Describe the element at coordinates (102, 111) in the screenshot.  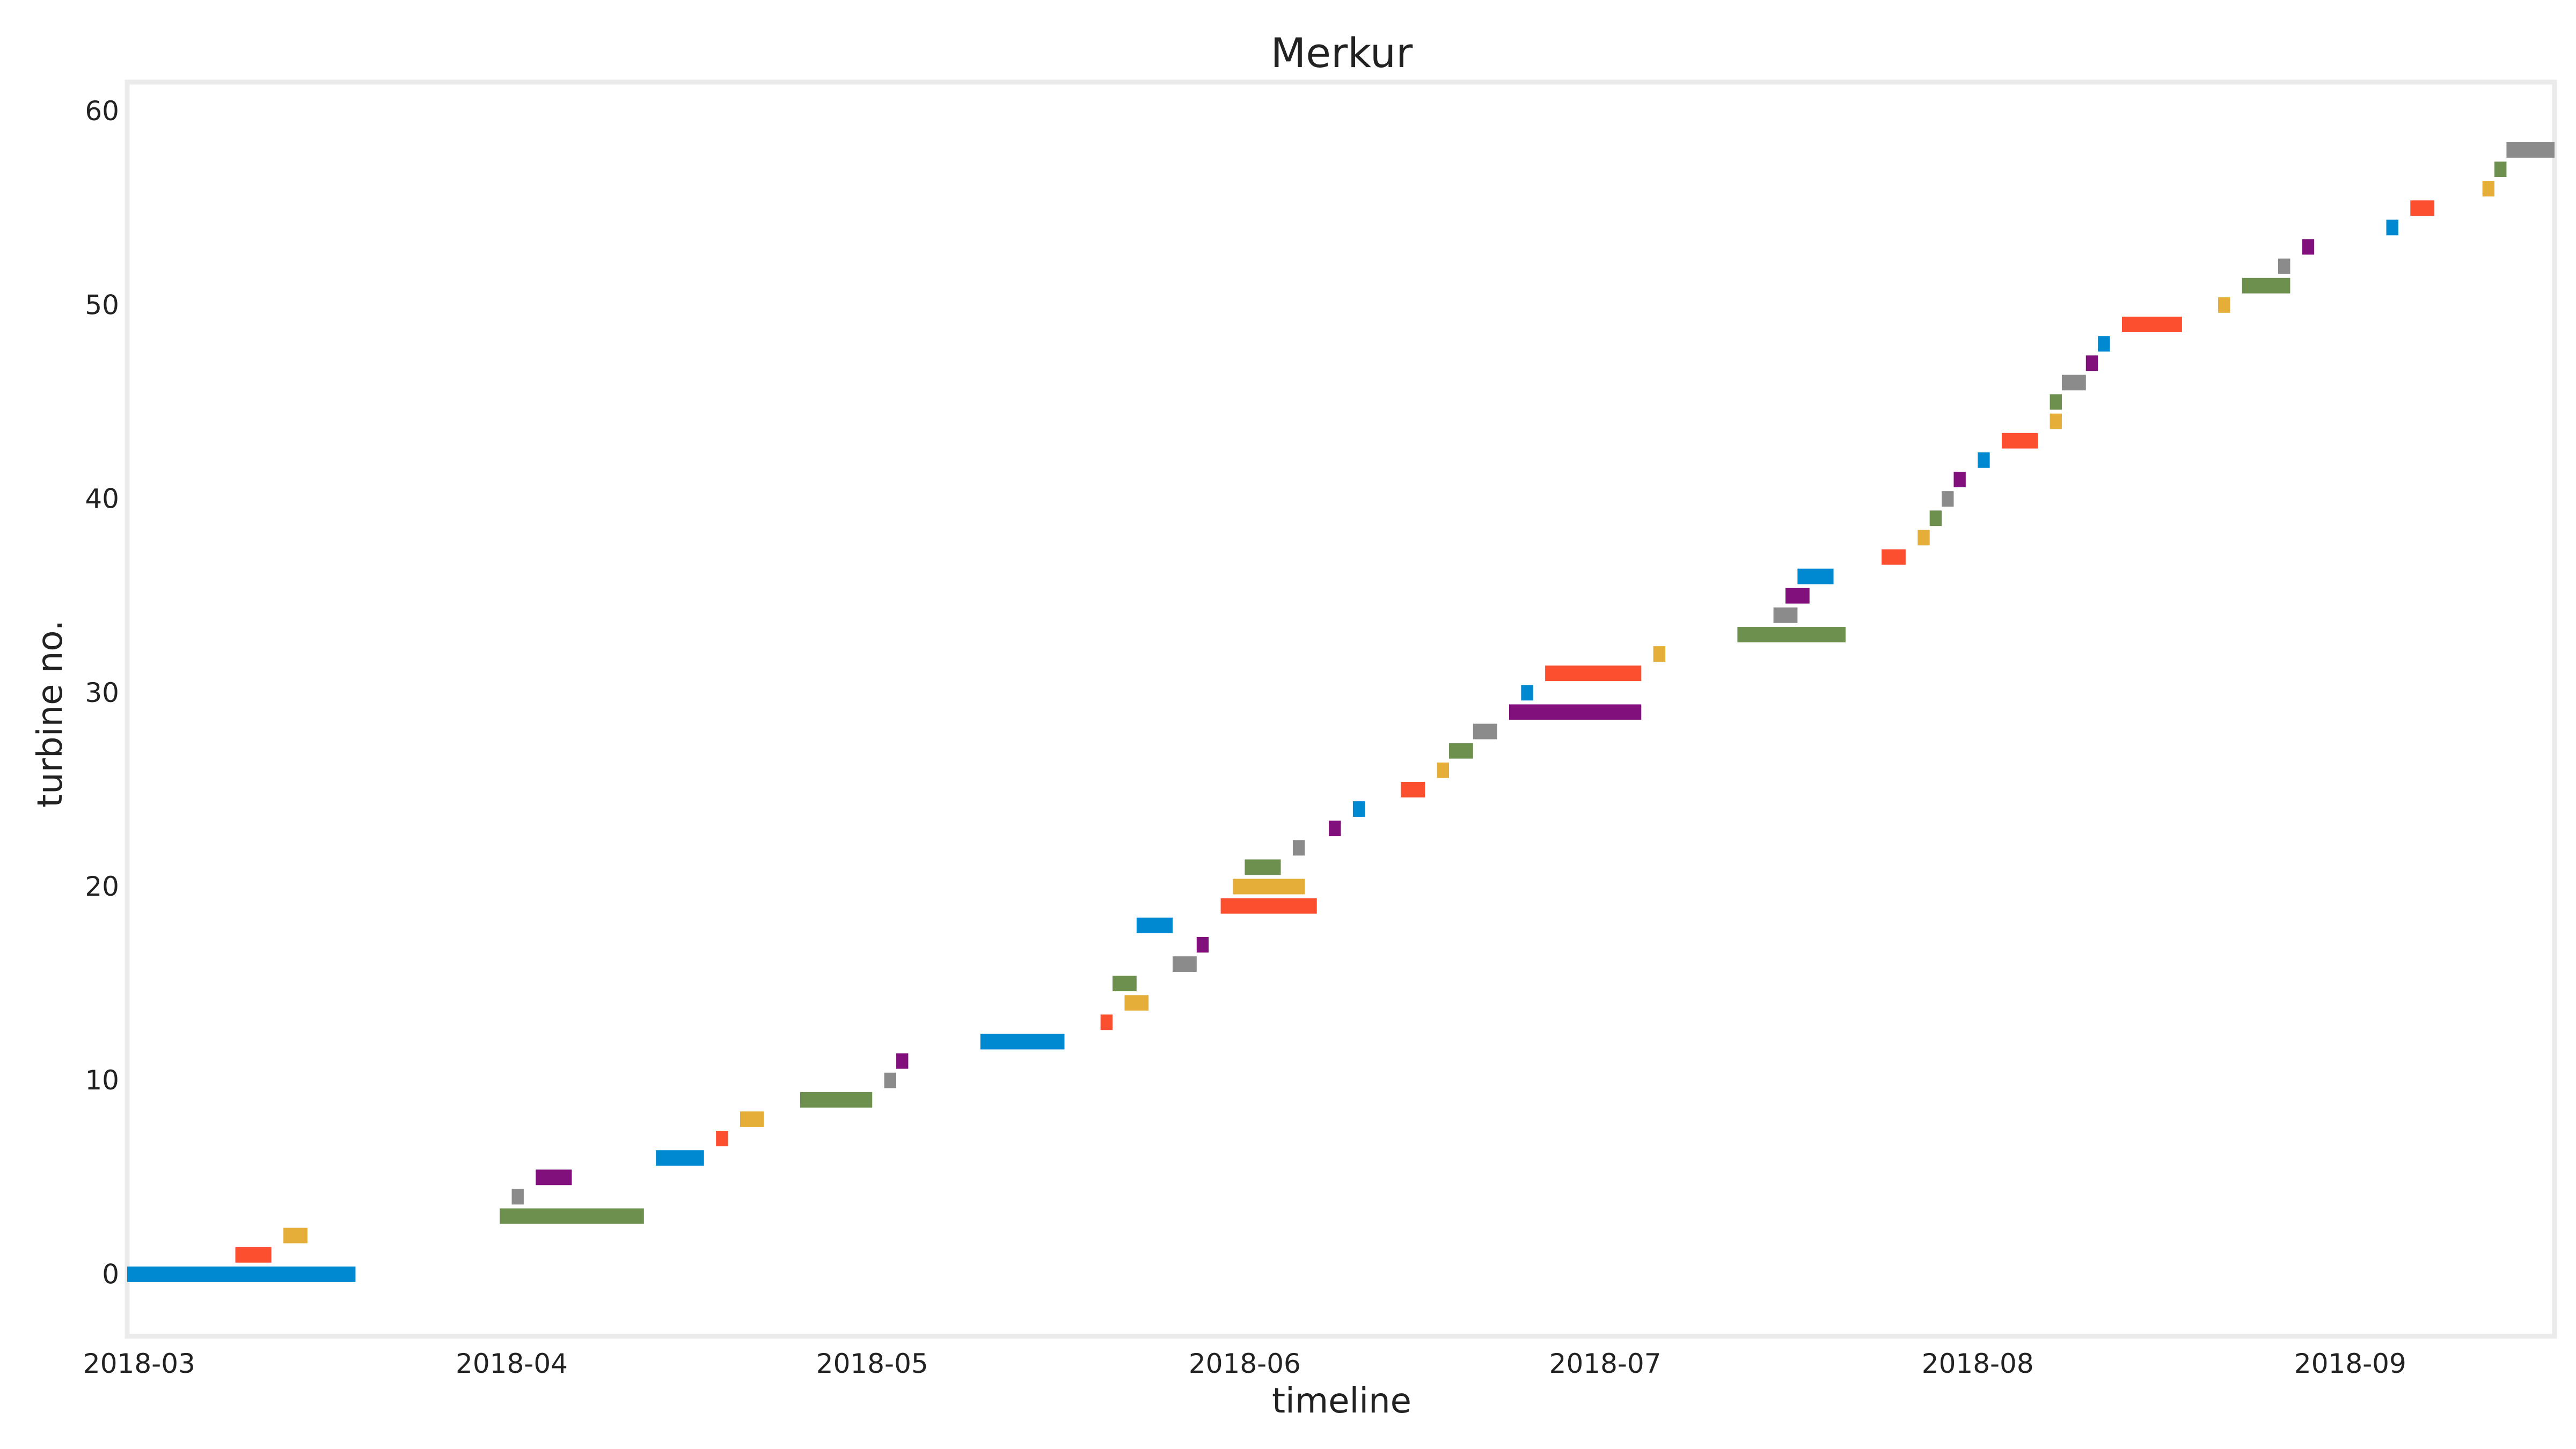
I see `y-tick-label: 60` at that location.